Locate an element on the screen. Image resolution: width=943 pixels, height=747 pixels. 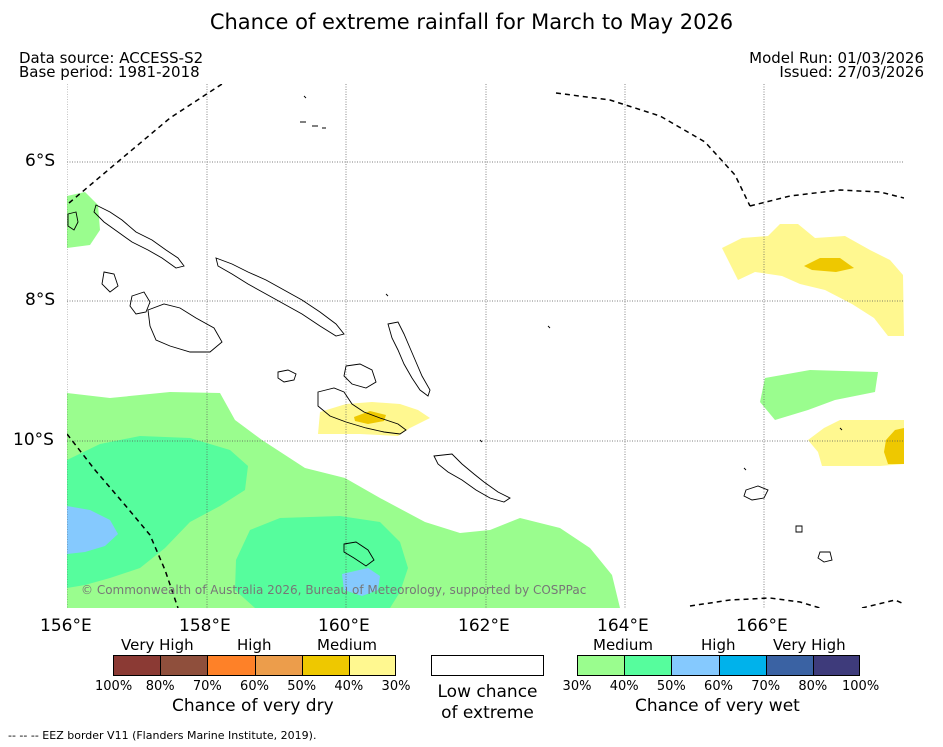
island-bougainville is located at coordinates (139, 236).